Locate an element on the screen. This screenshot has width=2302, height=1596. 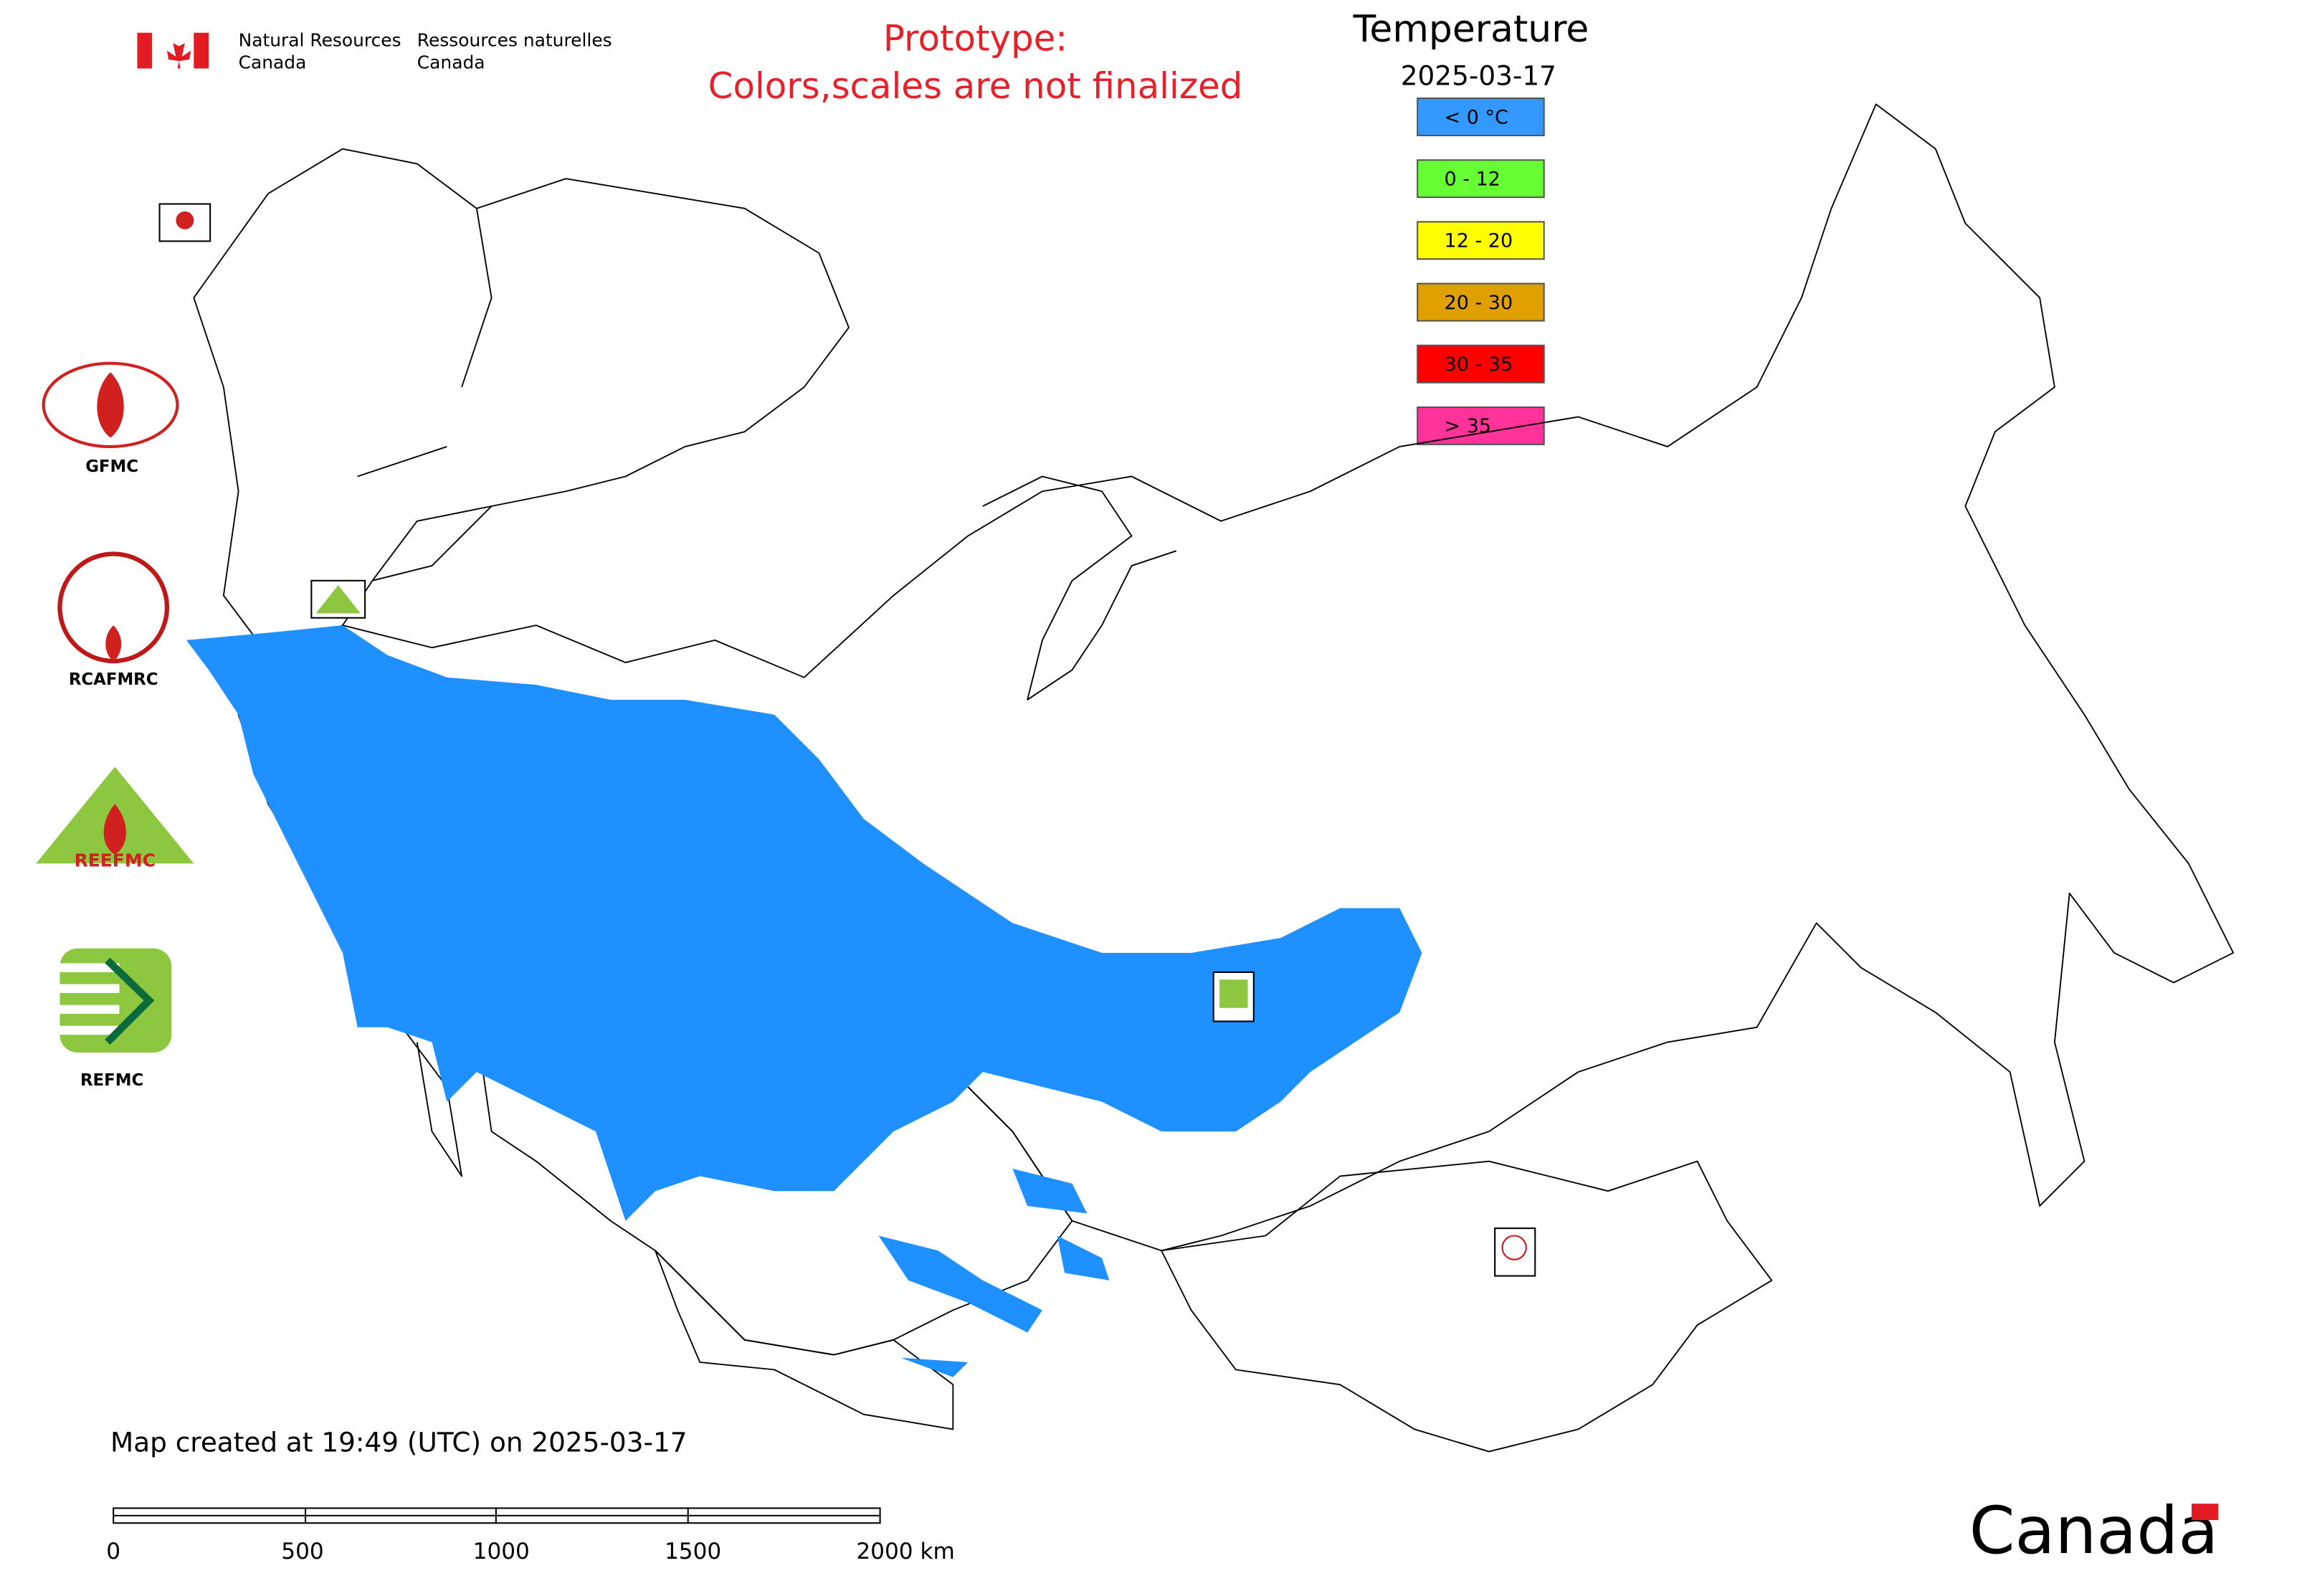
scale-label: 500 is located at coordinates (302, 1551).